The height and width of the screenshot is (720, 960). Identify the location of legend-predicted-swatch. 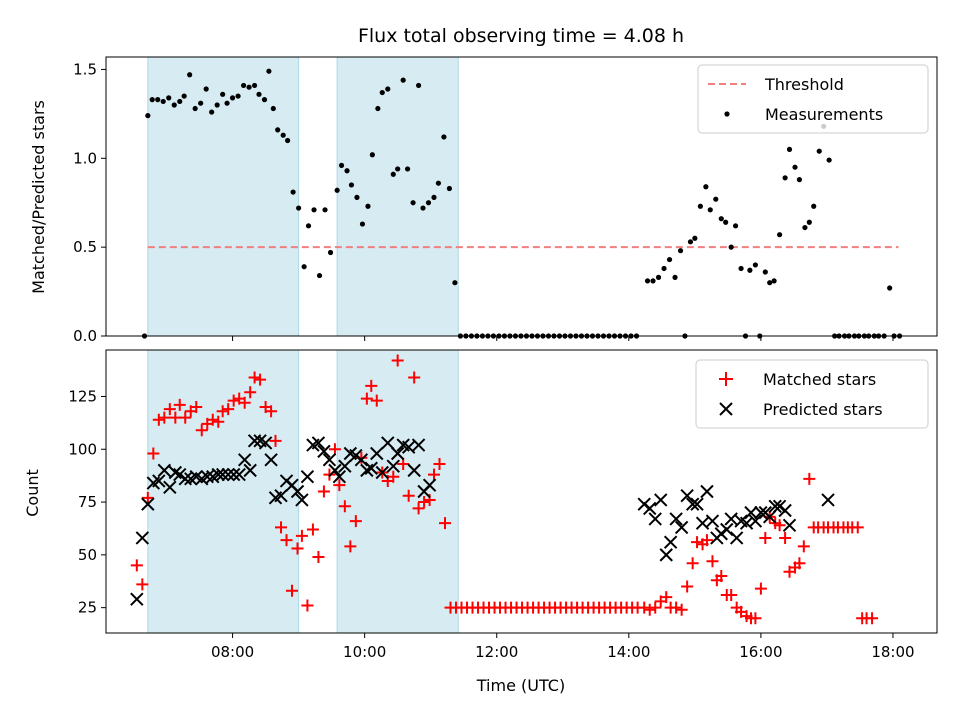
(726, 409).